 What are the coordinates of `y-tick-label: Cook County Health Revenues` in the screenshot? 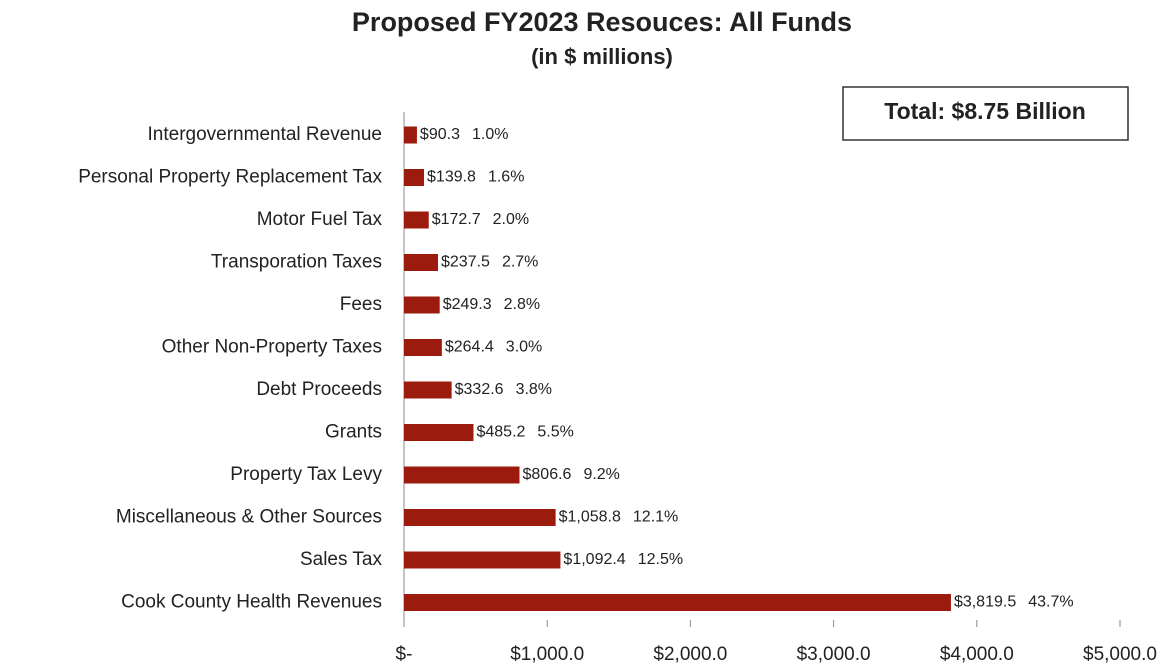 It's located at (251, 602).